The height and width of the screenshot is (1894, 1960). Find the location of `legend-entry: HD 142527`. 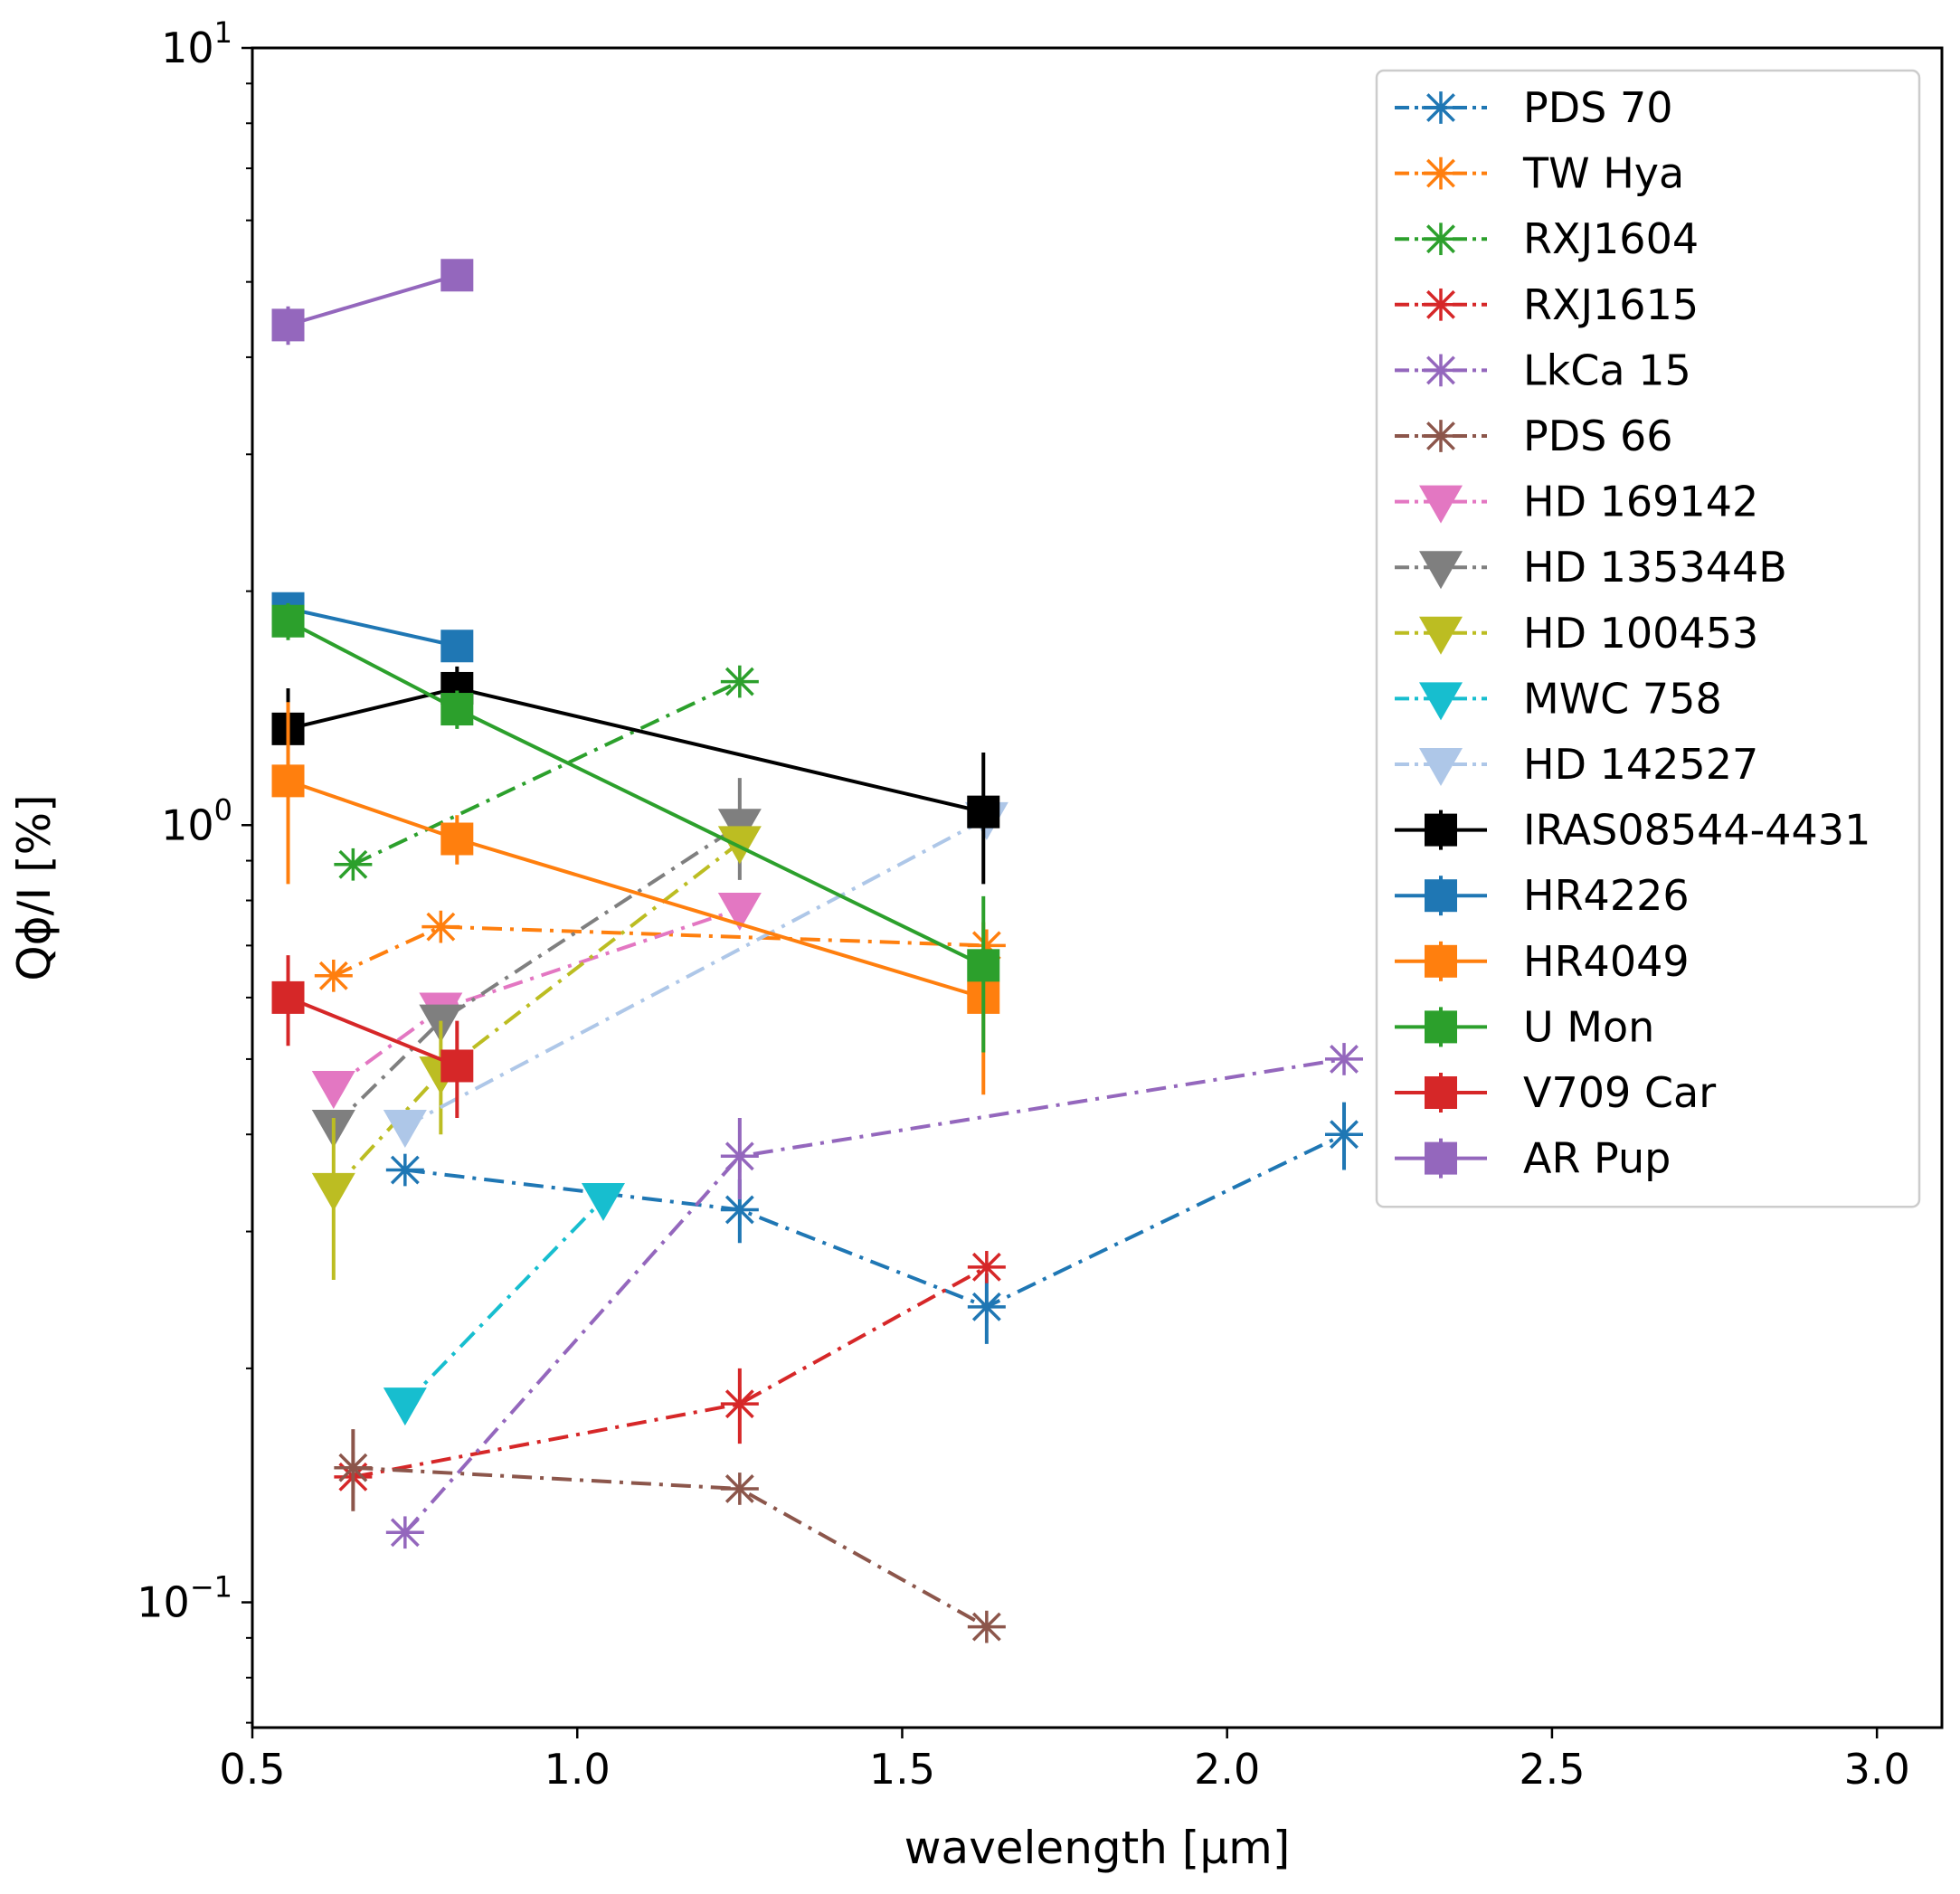

legend-entry: HD 142527 is located at coordinates (1576, 764).